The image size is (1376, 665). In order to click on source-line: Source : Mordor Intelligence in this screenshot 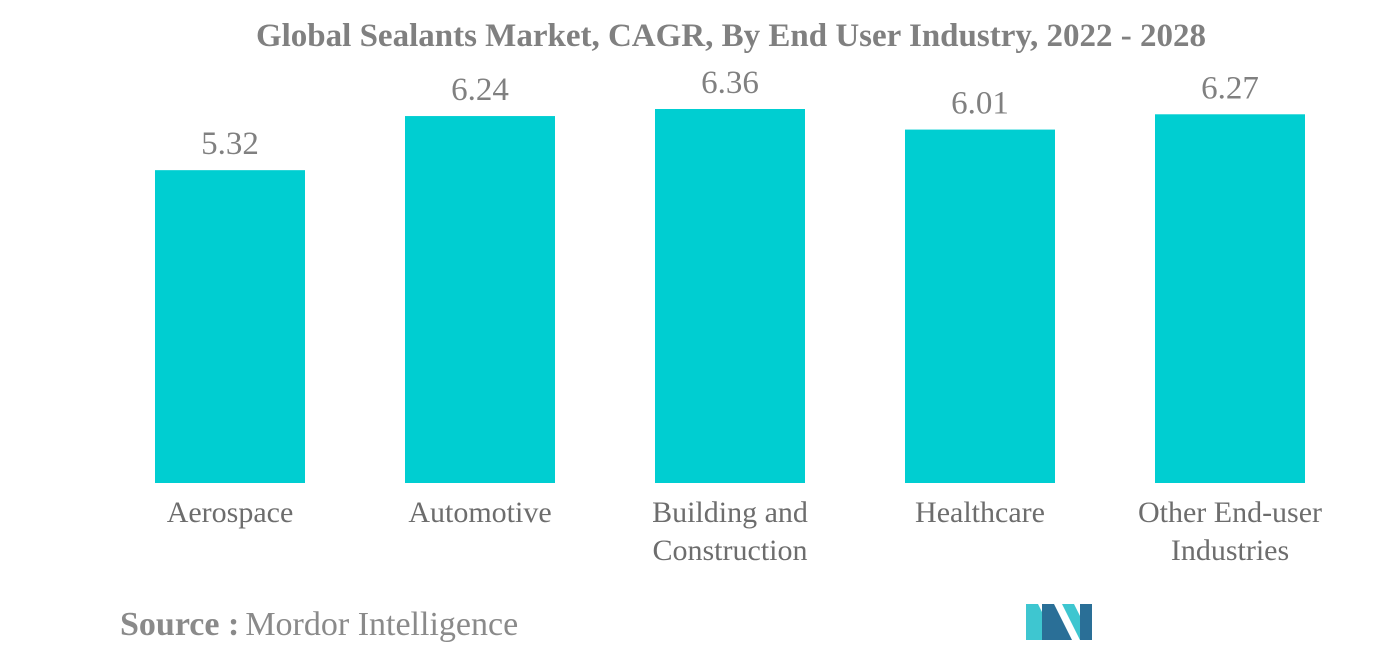, I will do `click(319, 625)`.